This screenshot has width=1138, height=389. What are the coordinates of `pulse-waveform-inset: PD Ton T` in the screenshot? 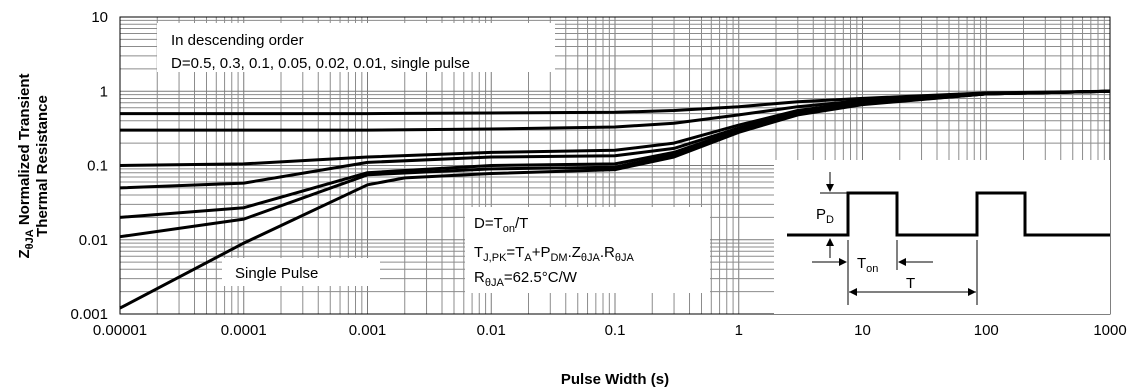 It's located at (942, 237).